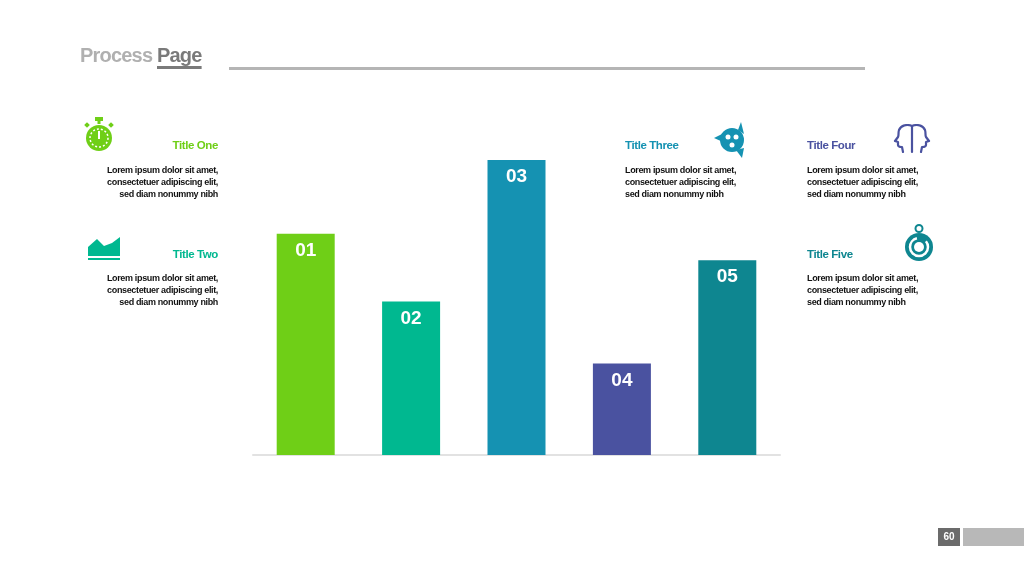  What do you see at coordinates (830, 254) in the screenshot?
I see `text: Title Five` at bounding box center [830, 254].